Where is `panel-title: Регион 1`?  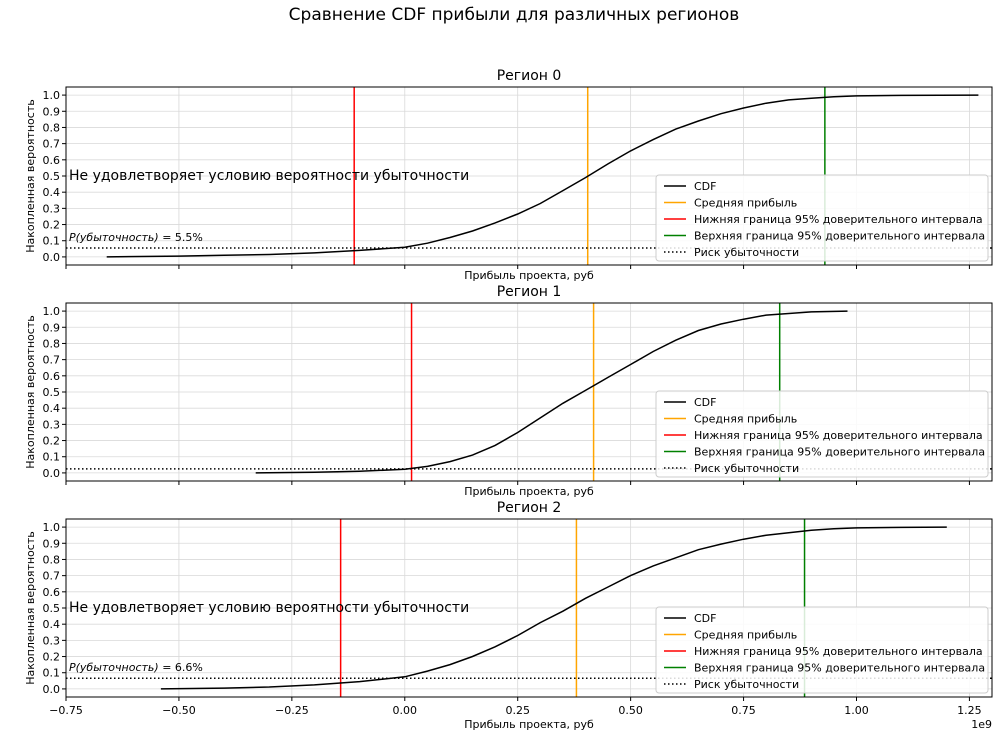 panel-title: Регион 1 is located at coordinates (529, 292).